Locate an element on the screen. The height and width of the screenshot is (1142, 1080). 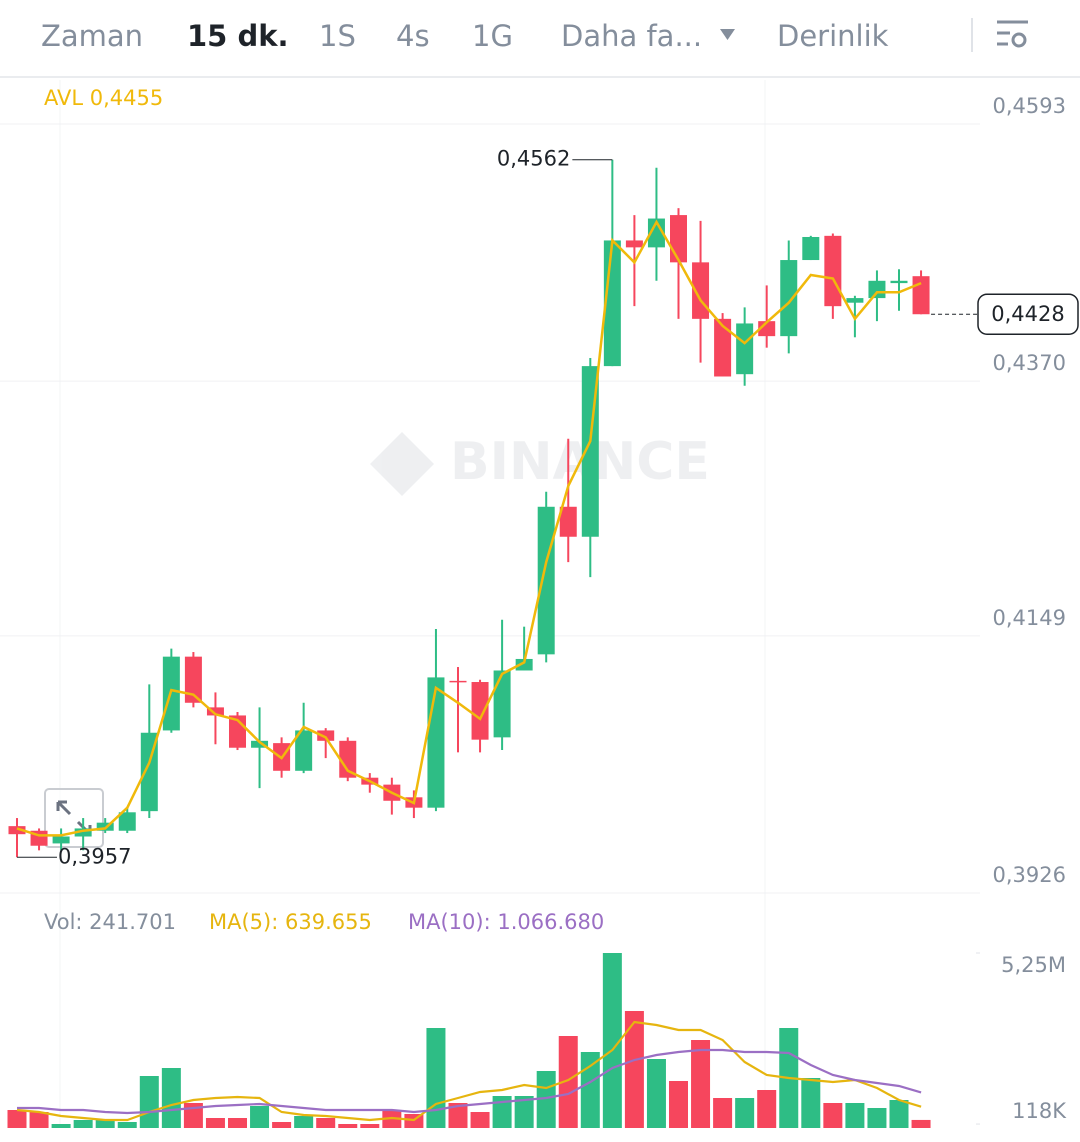
last-price-label: 0,4428 is located at coordinates (1027, 314).